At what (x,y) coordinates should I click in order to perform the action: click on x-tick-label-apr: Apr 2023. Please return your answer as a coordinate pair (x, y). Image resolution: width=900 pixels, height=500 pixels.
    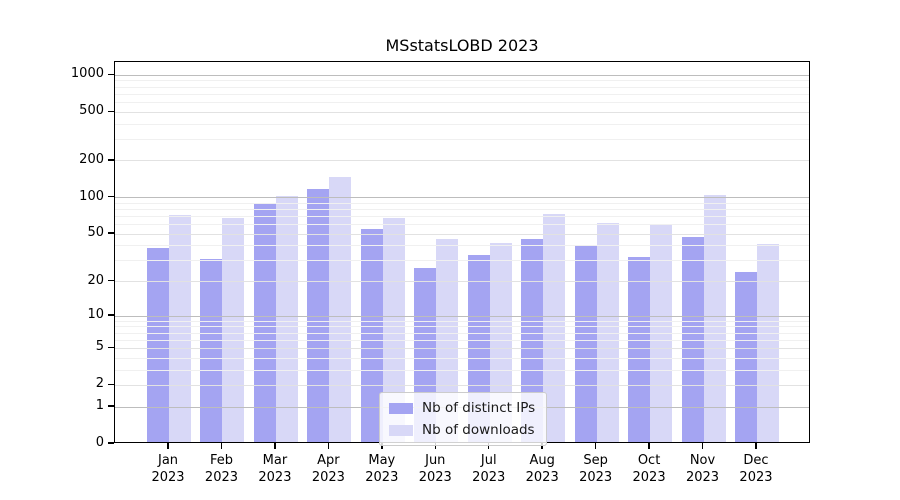
    Looking at the image, I should click on (328, 469).